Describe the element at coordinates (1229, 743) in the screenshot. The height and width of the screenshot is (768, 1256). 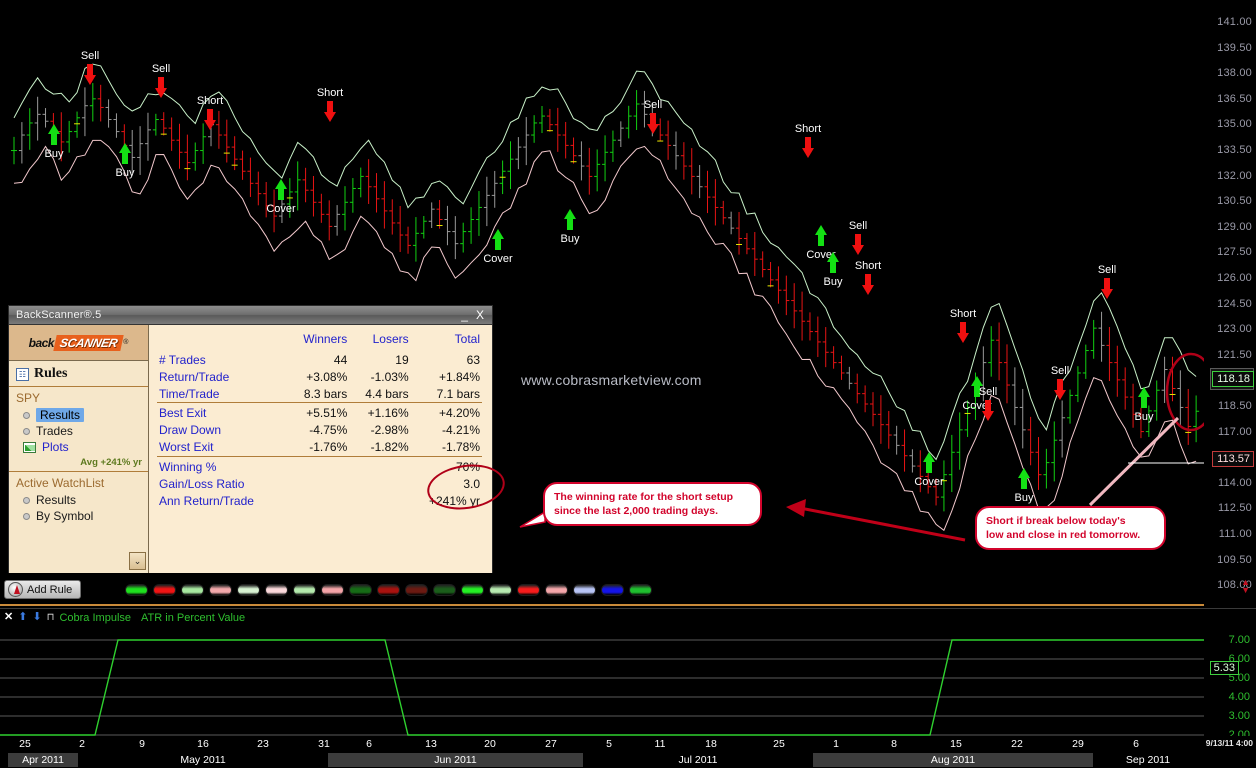
I see `axis-timestamp: 9/13/11 4:00` at that location.